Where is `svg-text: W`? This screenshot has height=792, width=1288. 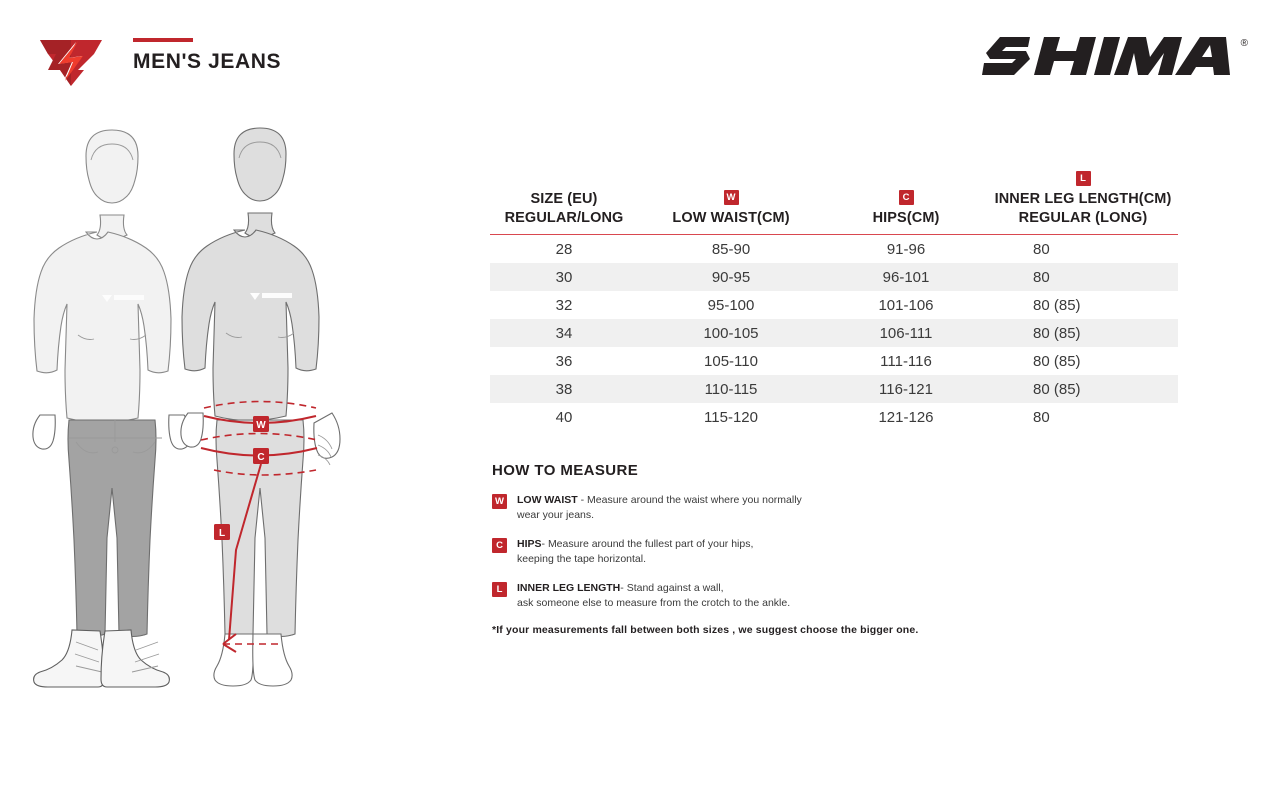 svg-text: W is located at coordinates (261, 425).